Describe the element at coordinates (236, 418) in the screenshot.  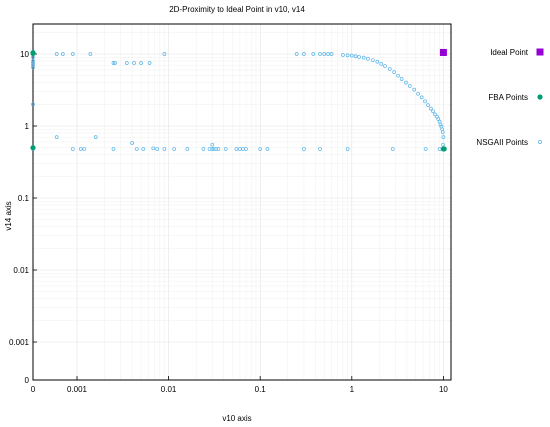
I see `x-axis-label: v10 axis` at that location.